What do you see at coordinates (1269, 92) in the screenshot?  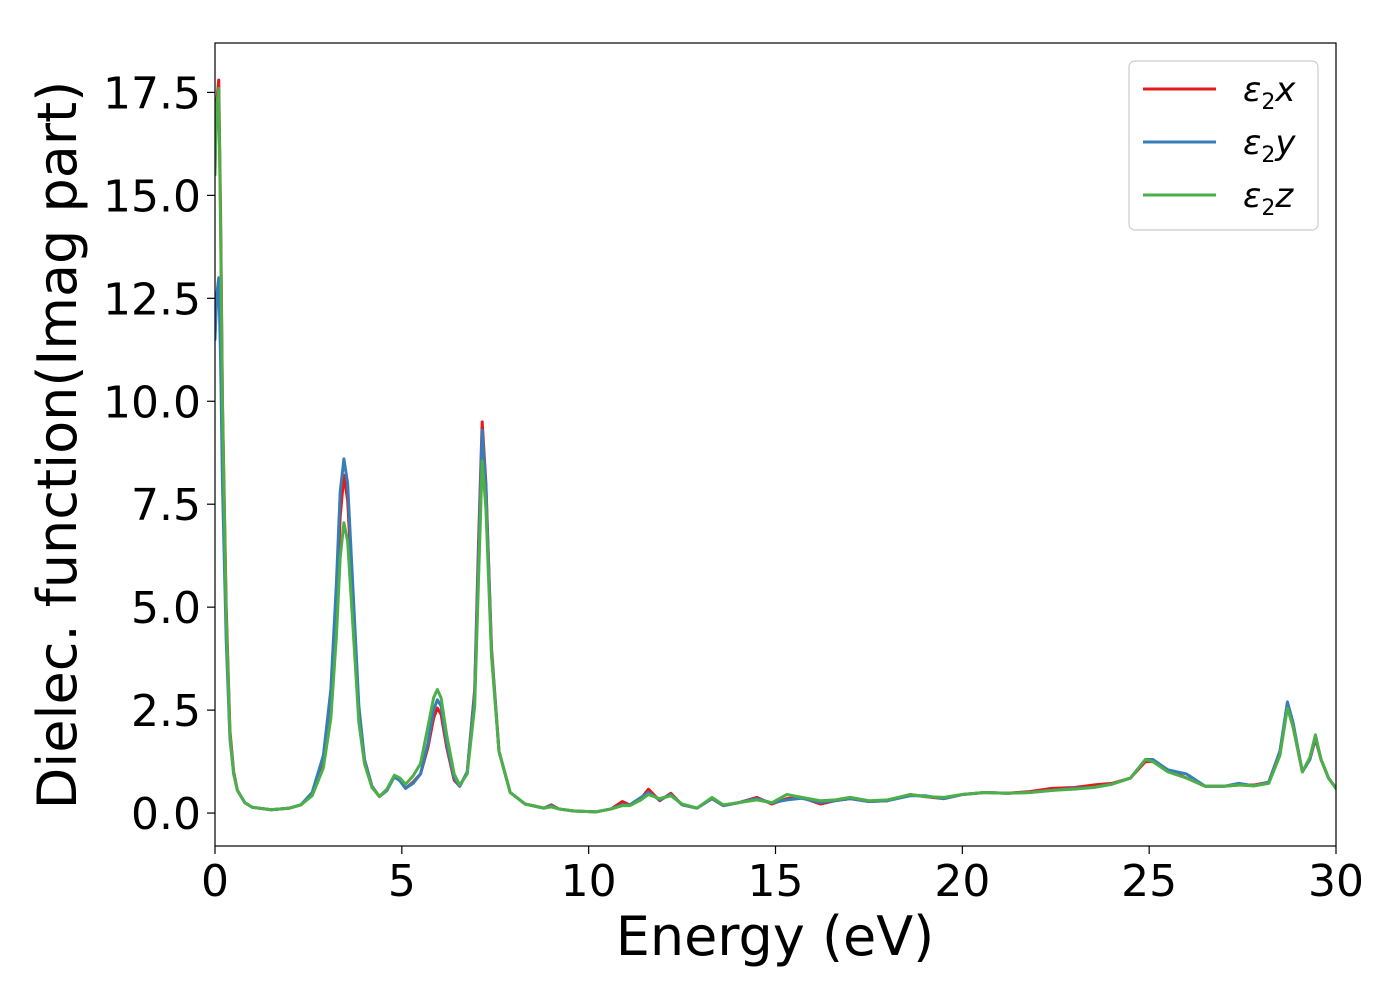 I see `legend-label-x: ε2x` at bounding box center [1269, 92].